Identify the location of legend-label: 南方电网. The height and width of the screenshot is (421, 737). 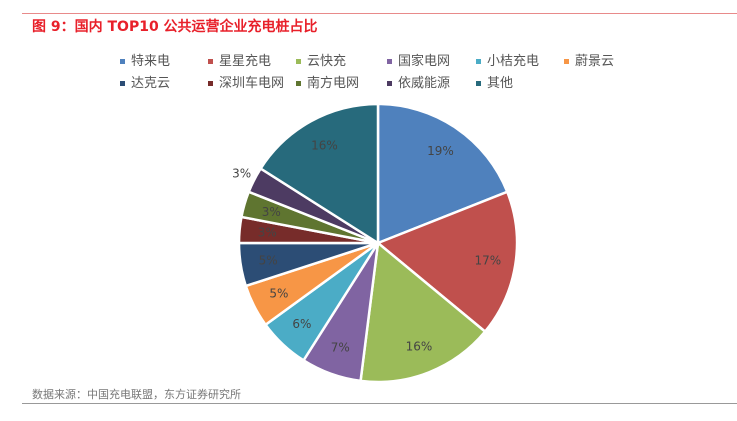
(333, 83).